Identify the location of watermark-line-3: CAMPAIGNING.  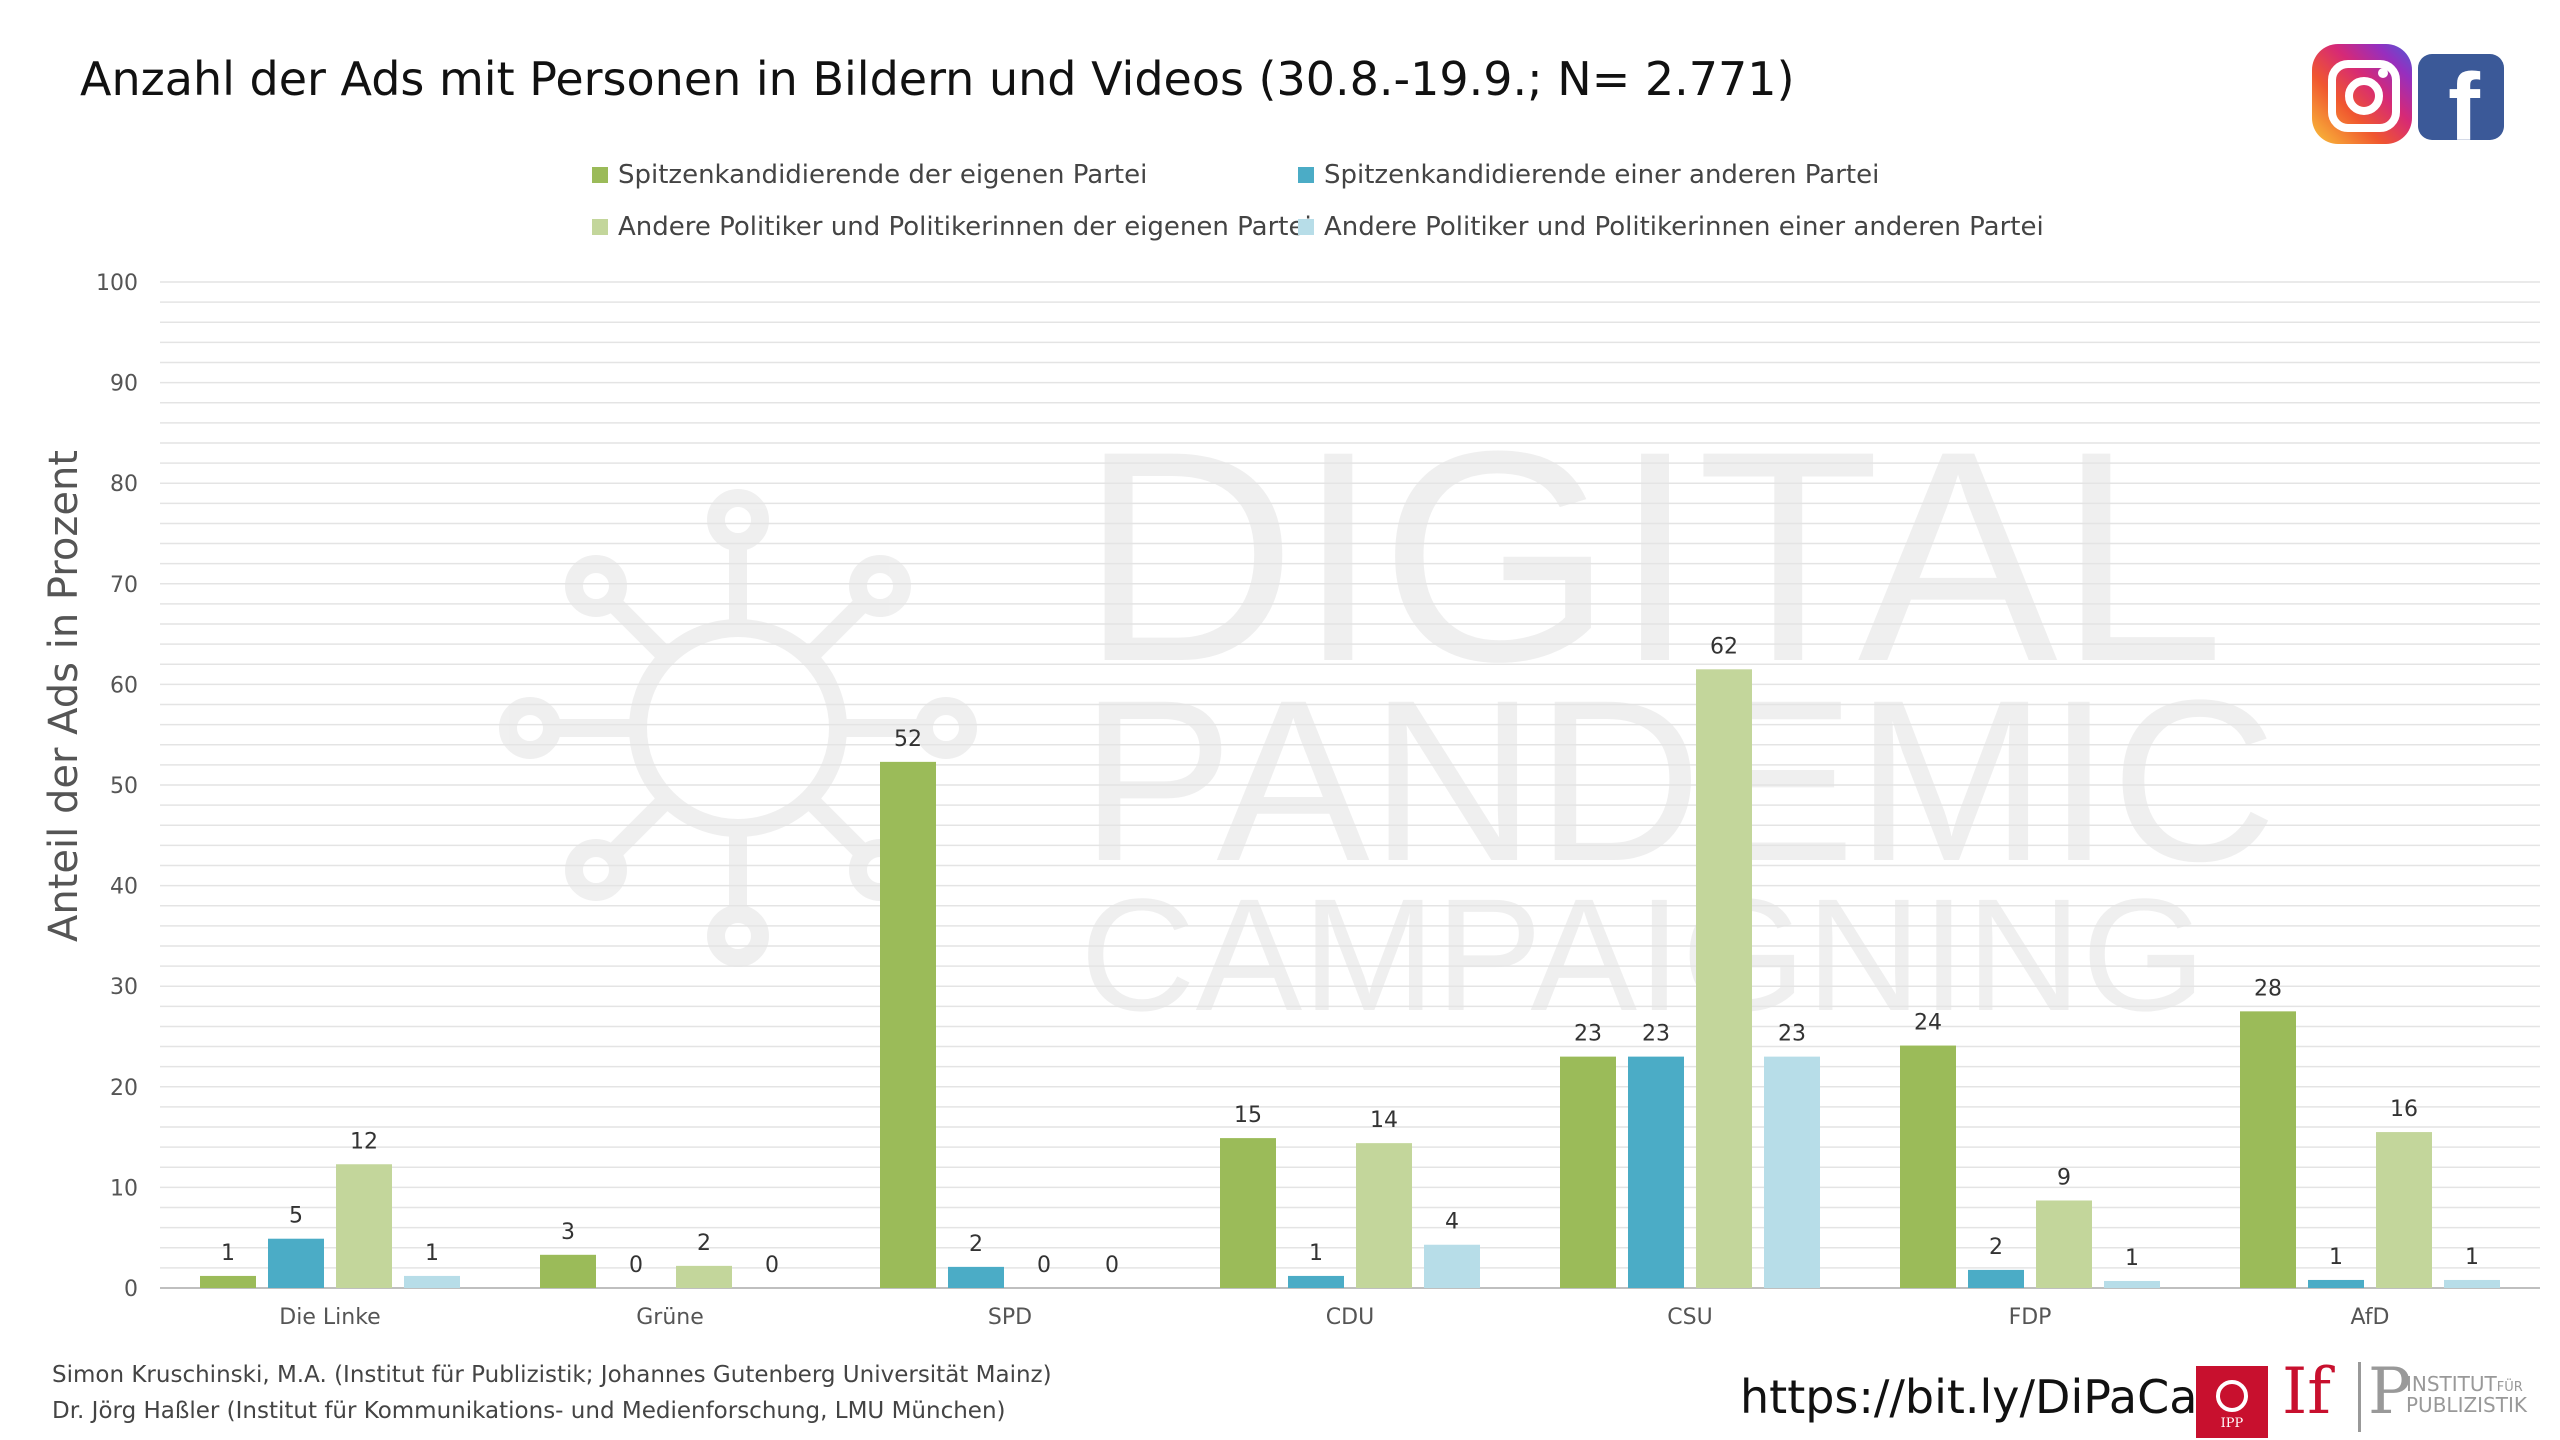
(1643, 954).